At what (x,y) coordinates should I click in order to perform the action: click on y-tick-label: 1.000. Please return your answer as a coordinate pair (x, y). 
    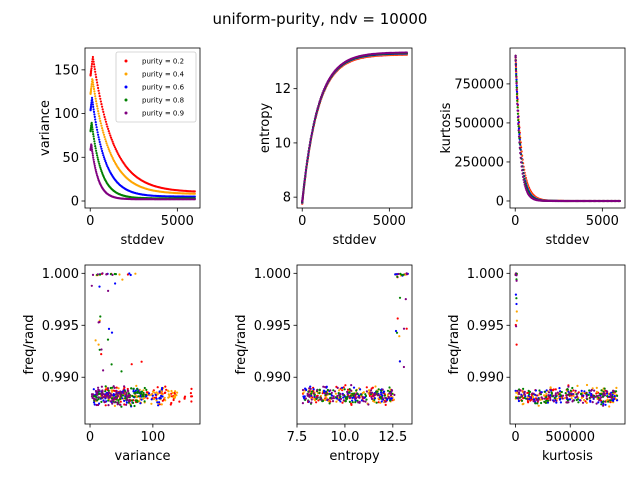
    Looking at the image, I should click on (60, 274).